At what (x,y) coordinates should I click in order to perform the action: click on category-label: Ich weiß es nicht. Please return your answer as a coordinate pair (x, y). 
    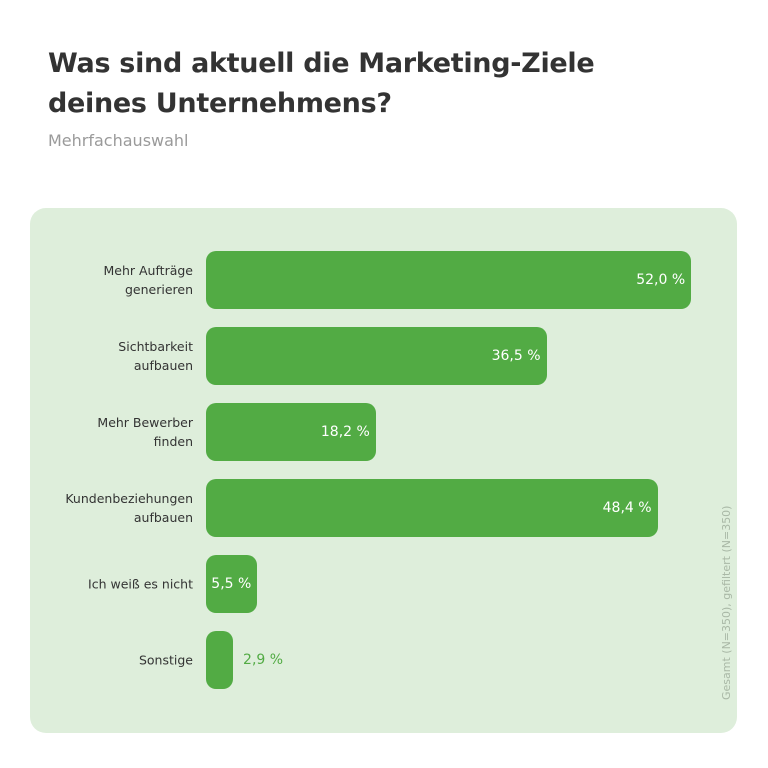
    Looking at the image, I should click on (140, 584).